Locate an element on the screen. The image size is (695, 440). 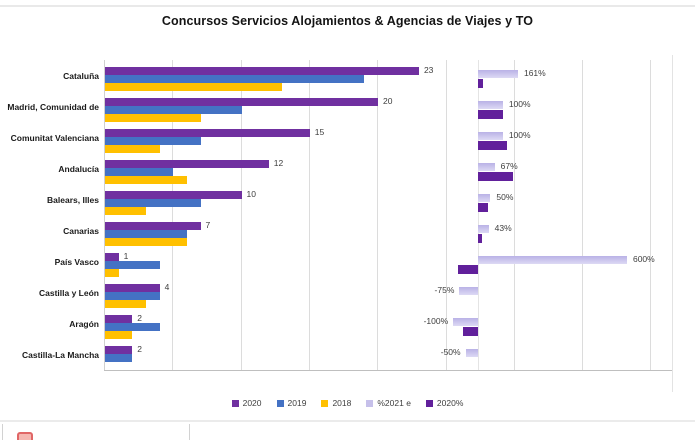
legend-item-2019: 2019 is located at coordinates (291, 403).